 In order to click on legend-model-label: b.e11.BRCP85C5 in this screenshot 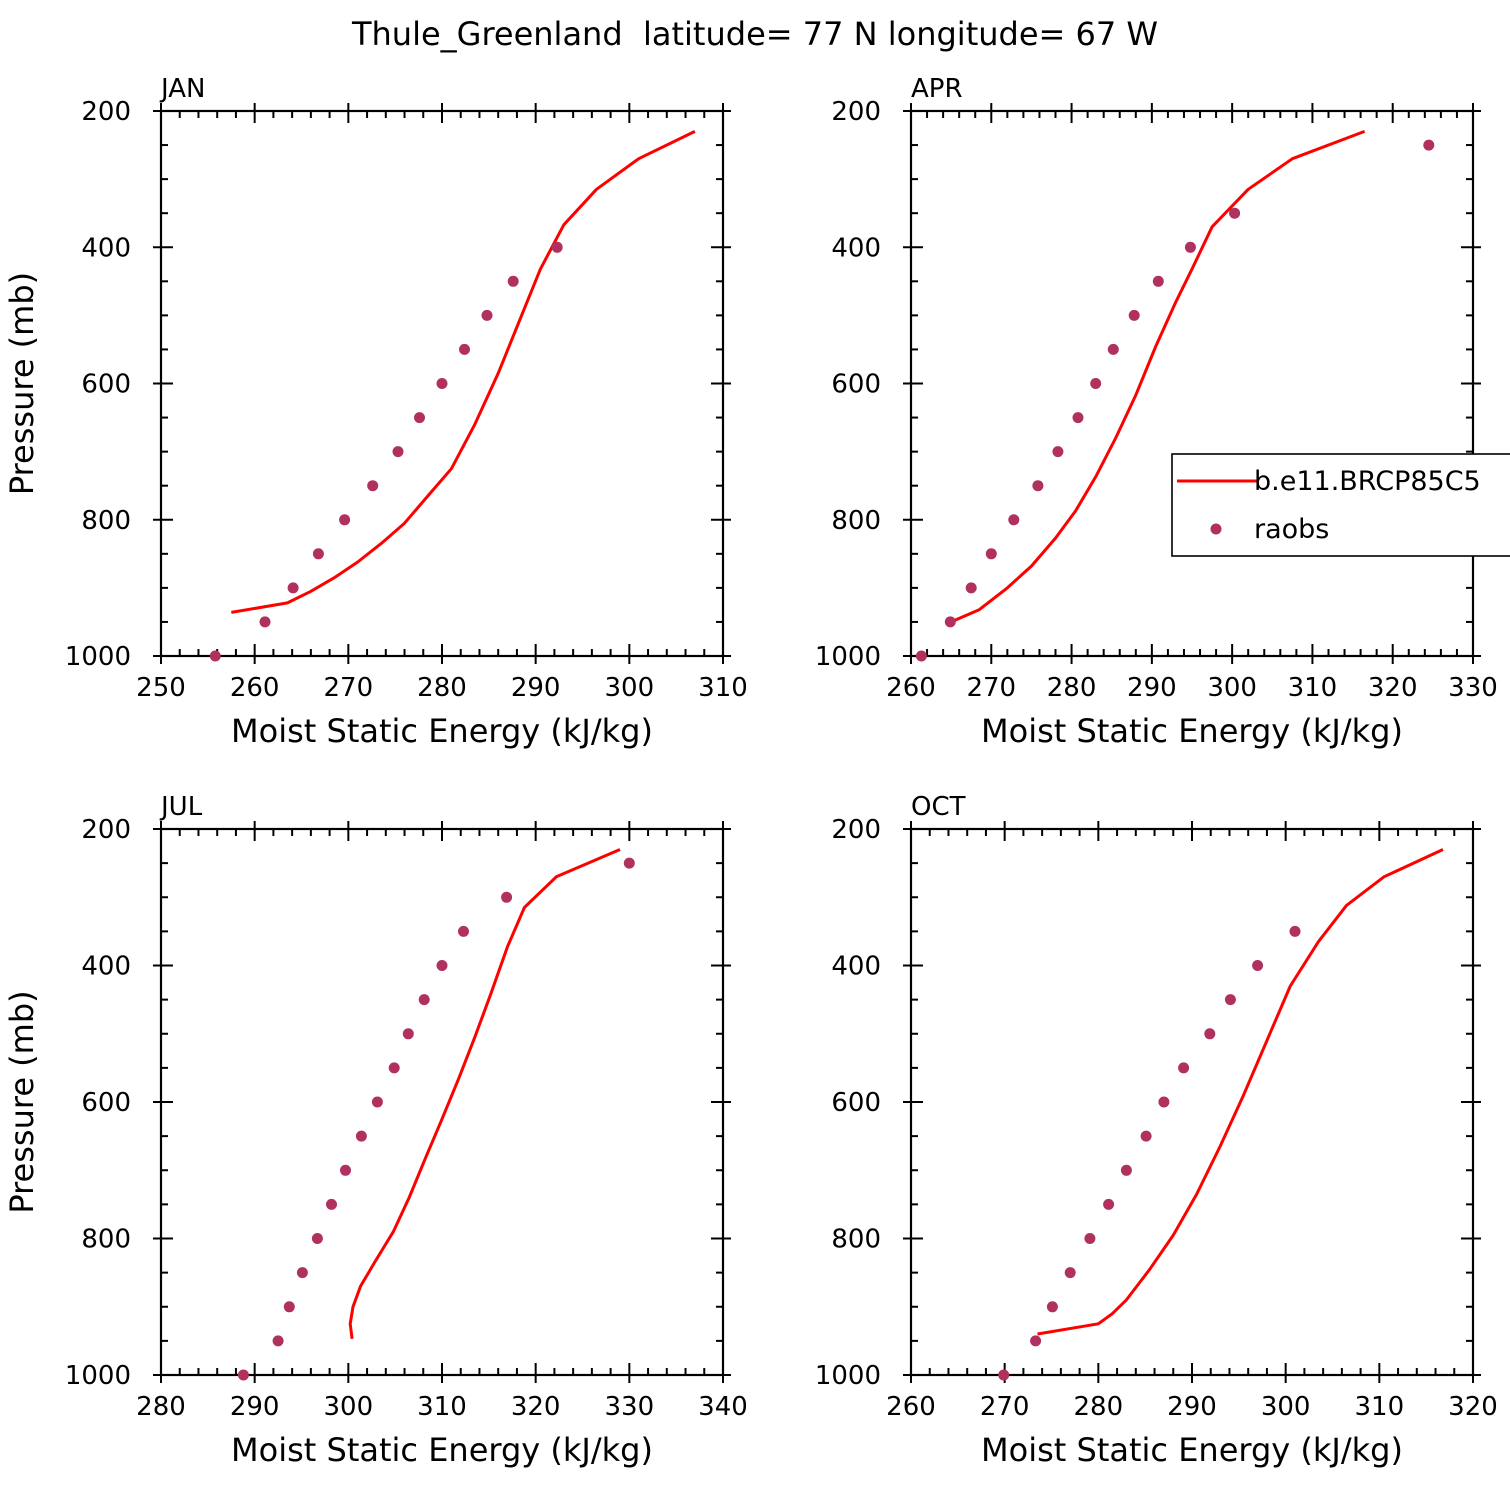, I will do `click(1367, 481)`.